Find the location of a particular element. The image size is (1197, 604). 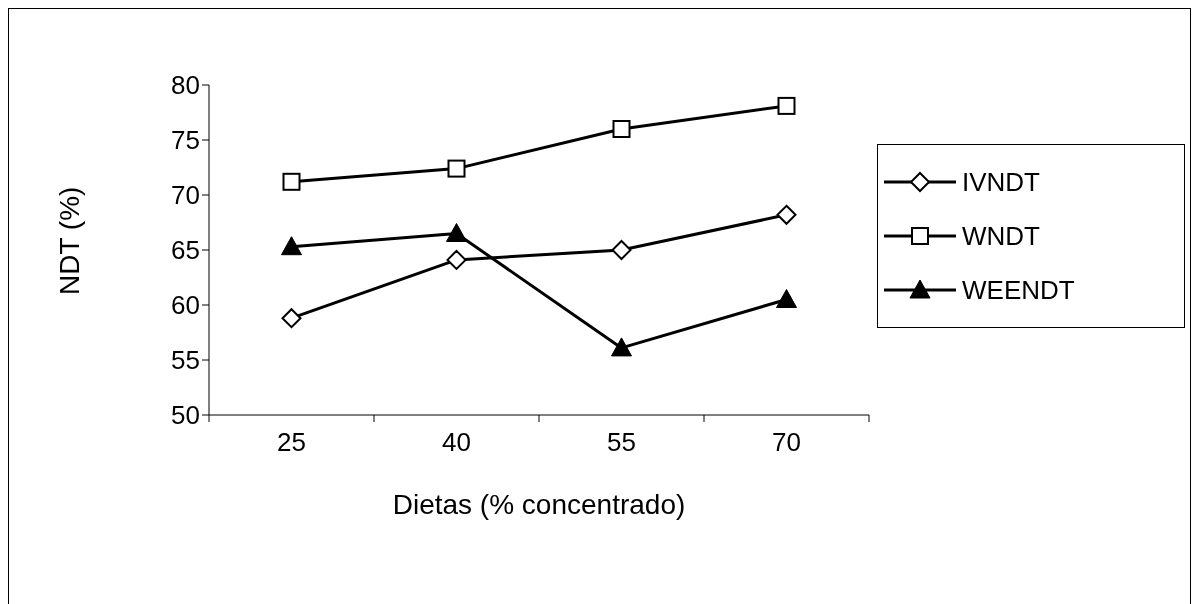

y-tick-label: 65 is located at coordinates (185, 250).